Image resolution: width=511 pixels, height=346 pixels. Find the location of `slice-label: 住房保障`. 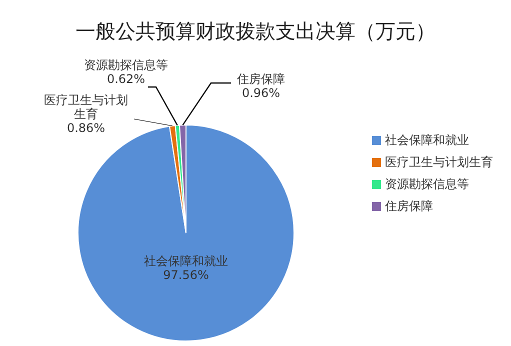

slice-label: 住房保障 is located at coordinates (261, 79).